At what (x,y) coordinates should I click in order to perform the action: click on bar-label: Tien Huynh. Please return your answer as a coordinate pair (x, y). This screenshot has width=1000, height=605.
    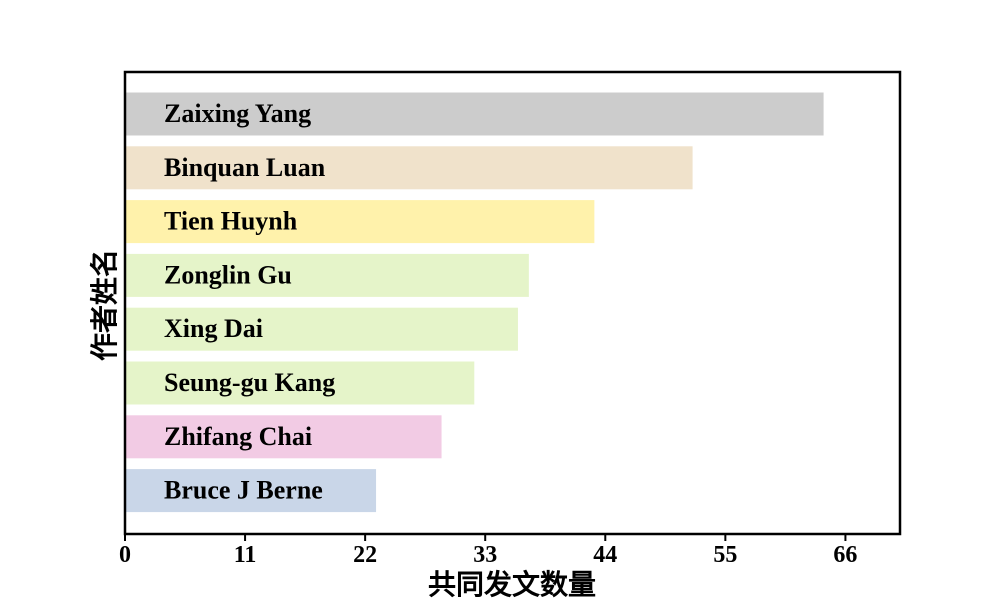
    Looking at the image, I should click on (231, 221).